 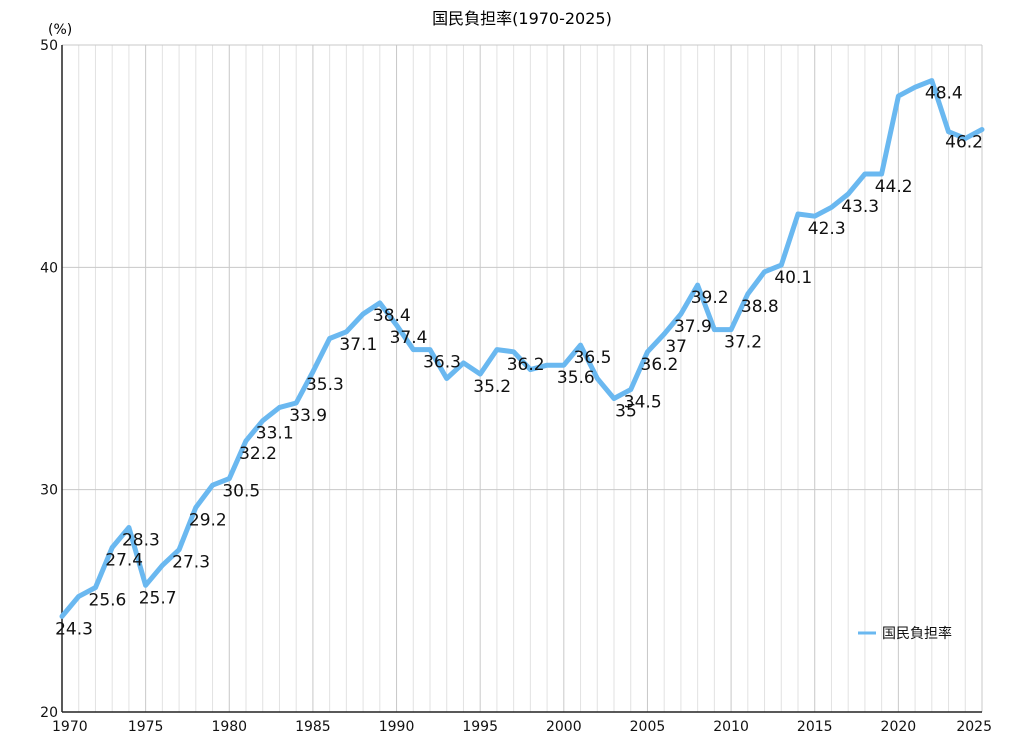 I want to click on data-label: 42.3, so click(x=827, y=229).